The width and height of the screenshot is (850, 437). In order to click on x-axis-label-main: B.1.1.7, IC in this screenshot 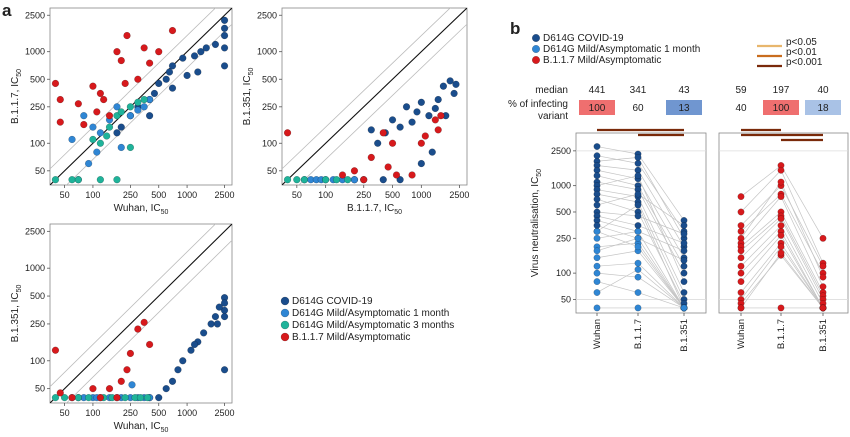, I will do `click(370, 208)`.